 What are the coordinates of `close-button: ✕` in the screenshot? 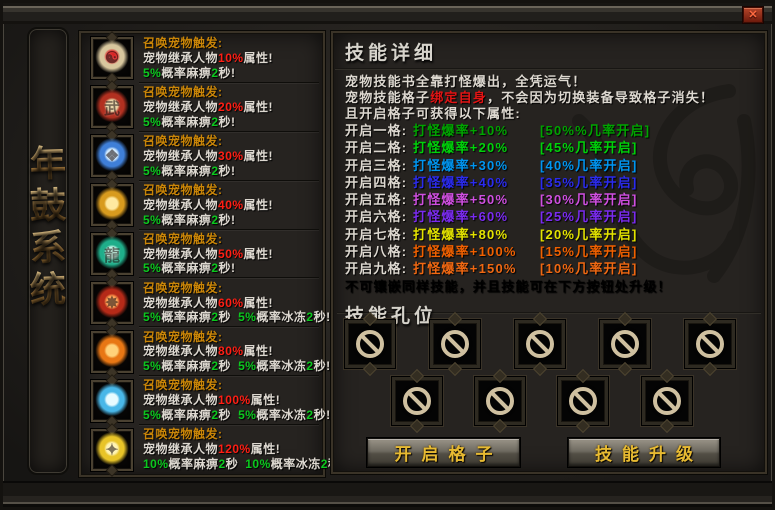 It's located at (753, 15).